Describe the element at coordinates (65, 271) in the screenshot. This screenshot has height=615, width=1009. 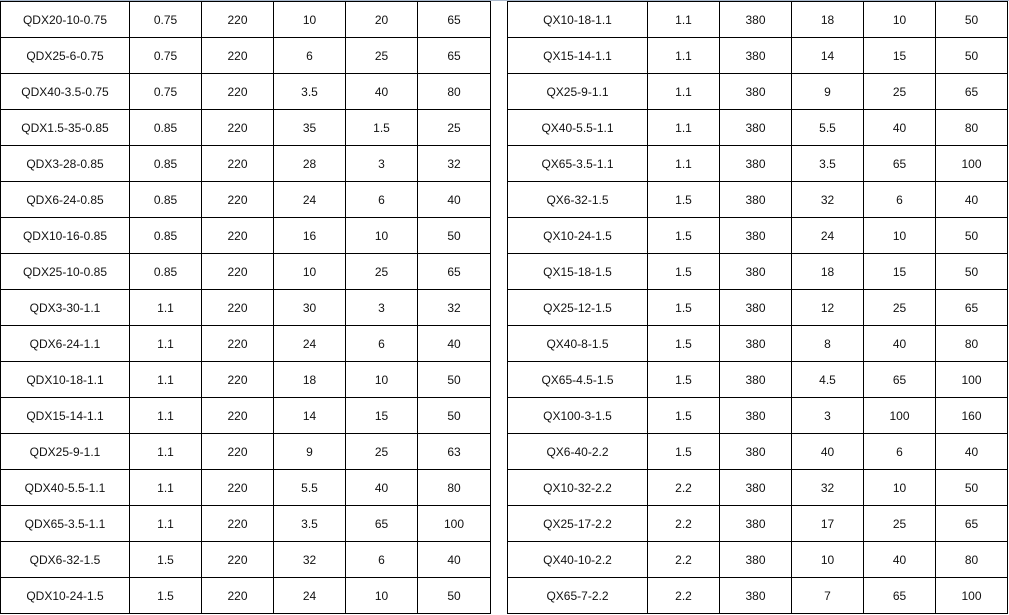
I see `left-model-cell: QDX25-10-0.85` at that location.